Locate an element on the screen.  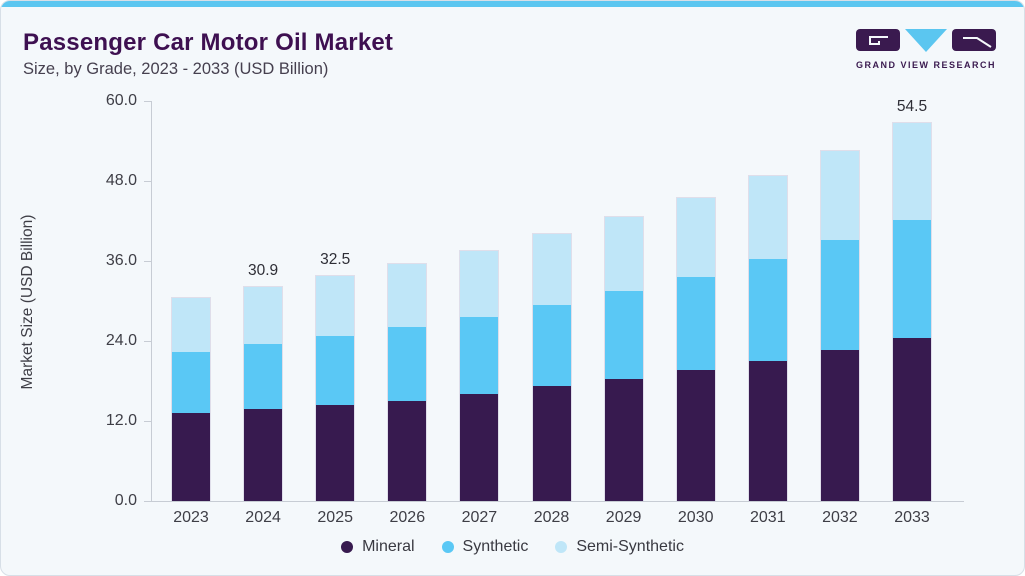
bar-2026 is located at coordinates (407, 382).